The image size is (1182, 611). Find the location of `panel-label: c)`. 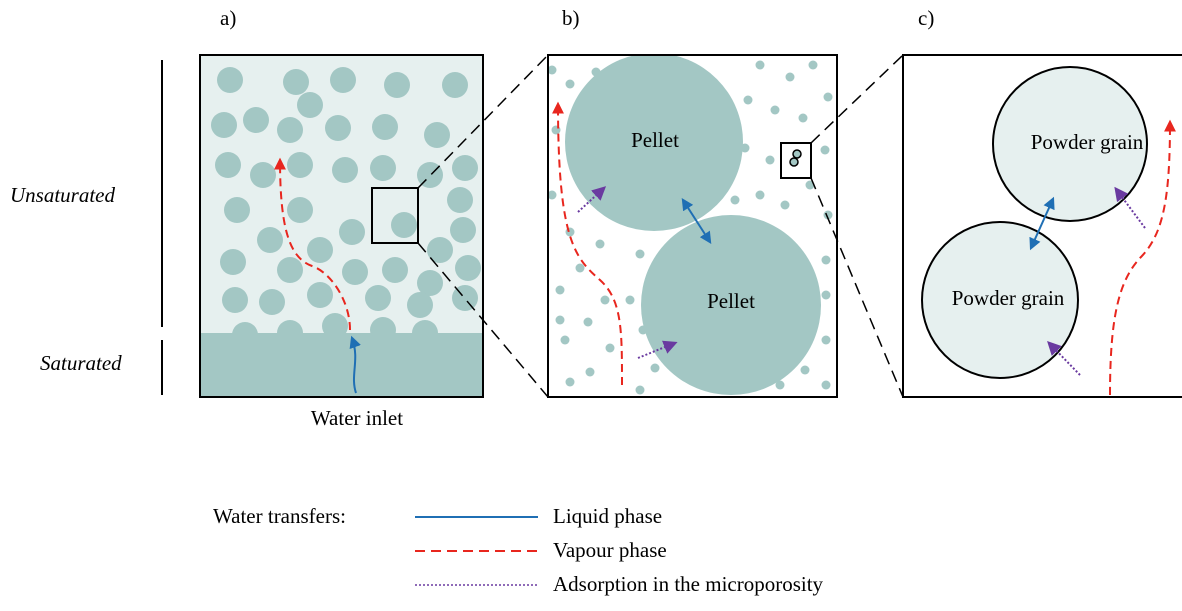

panel-label: c) is located at coordinates (926, 18).